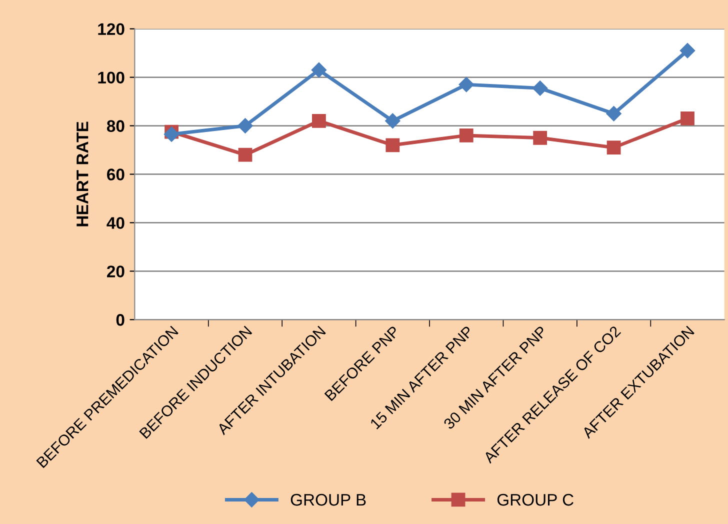 This screenshot has width=728, height=524. What do you see at coordinates (115, 272) in the screenshot?
I see `y-tick-label: 20` at bounding box center [115, 272].